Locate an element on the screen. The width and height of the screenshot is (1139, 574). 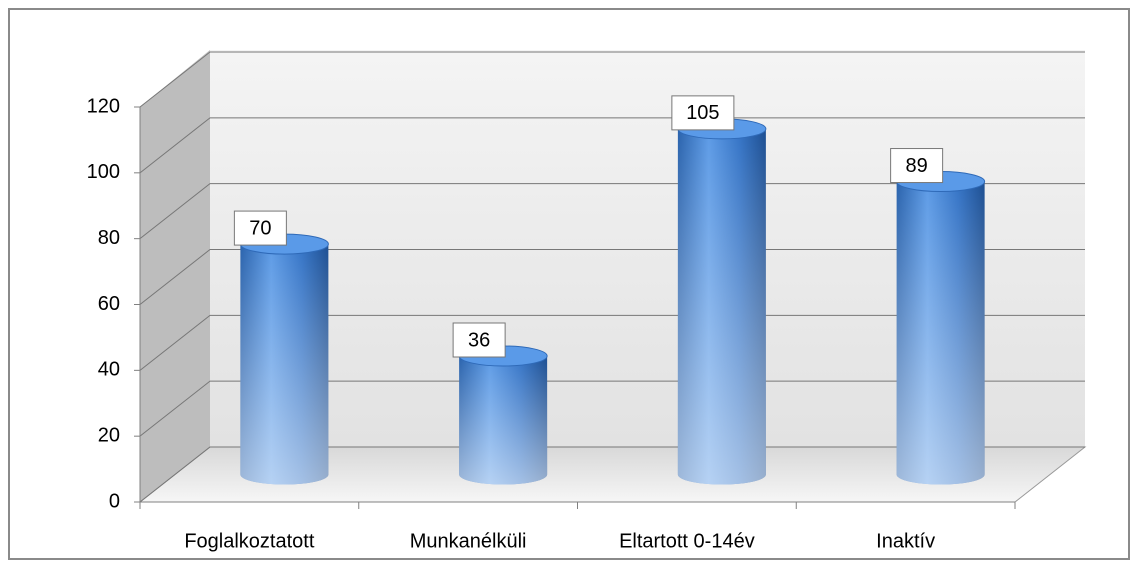
x-tick-label: Foglalkoztatott is located at coordinates (249, 541).